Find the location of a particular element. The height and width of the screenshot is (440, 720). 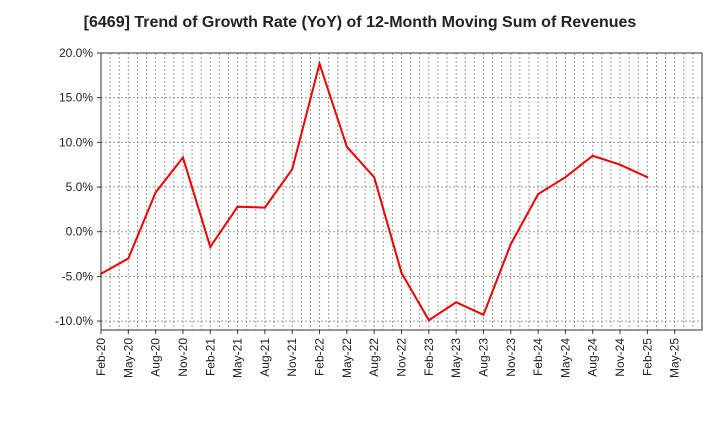

y-tick-label: 15.0% is located at coordinates (76, 98).